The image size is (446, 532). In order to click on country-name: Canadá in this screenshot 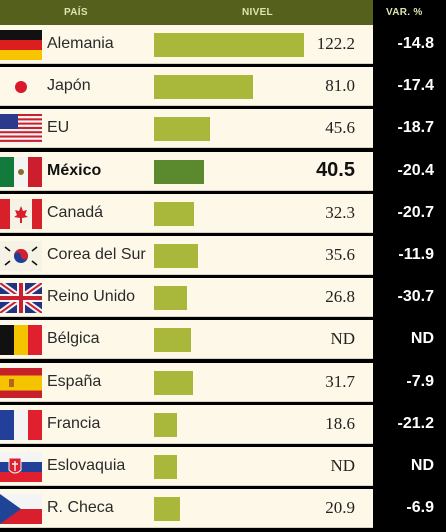, I will do `click(75, 212)`.